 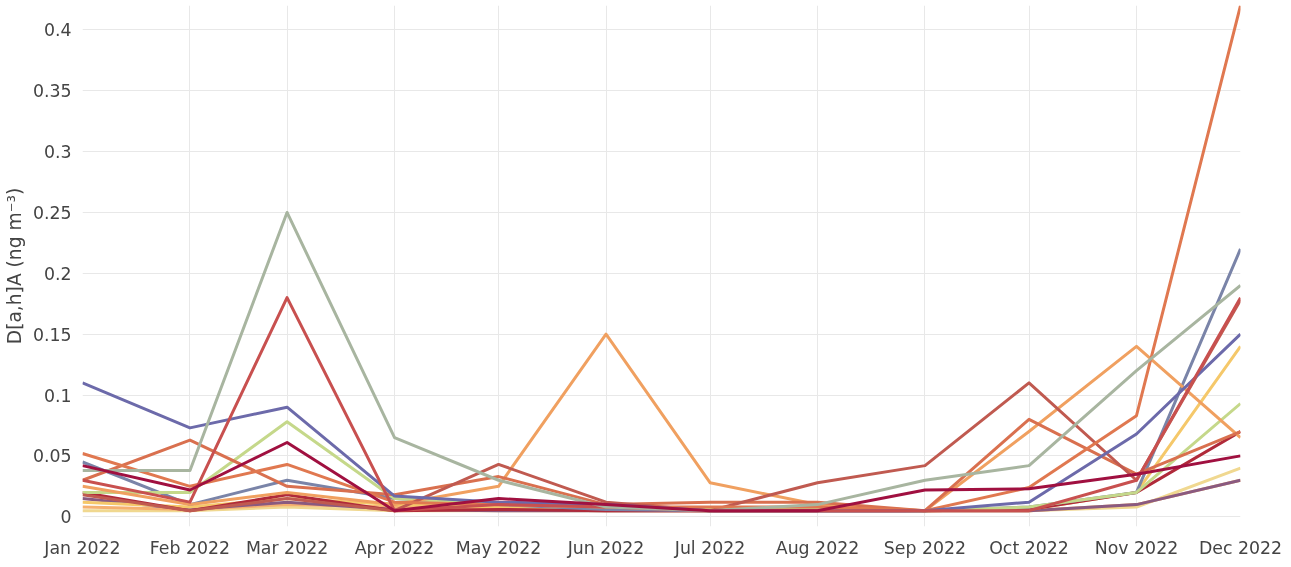 What do you see at coordinates (498, 547) in the screenshot?
I see `x-tick-label: May 2022` at bounding box center [498, 547].